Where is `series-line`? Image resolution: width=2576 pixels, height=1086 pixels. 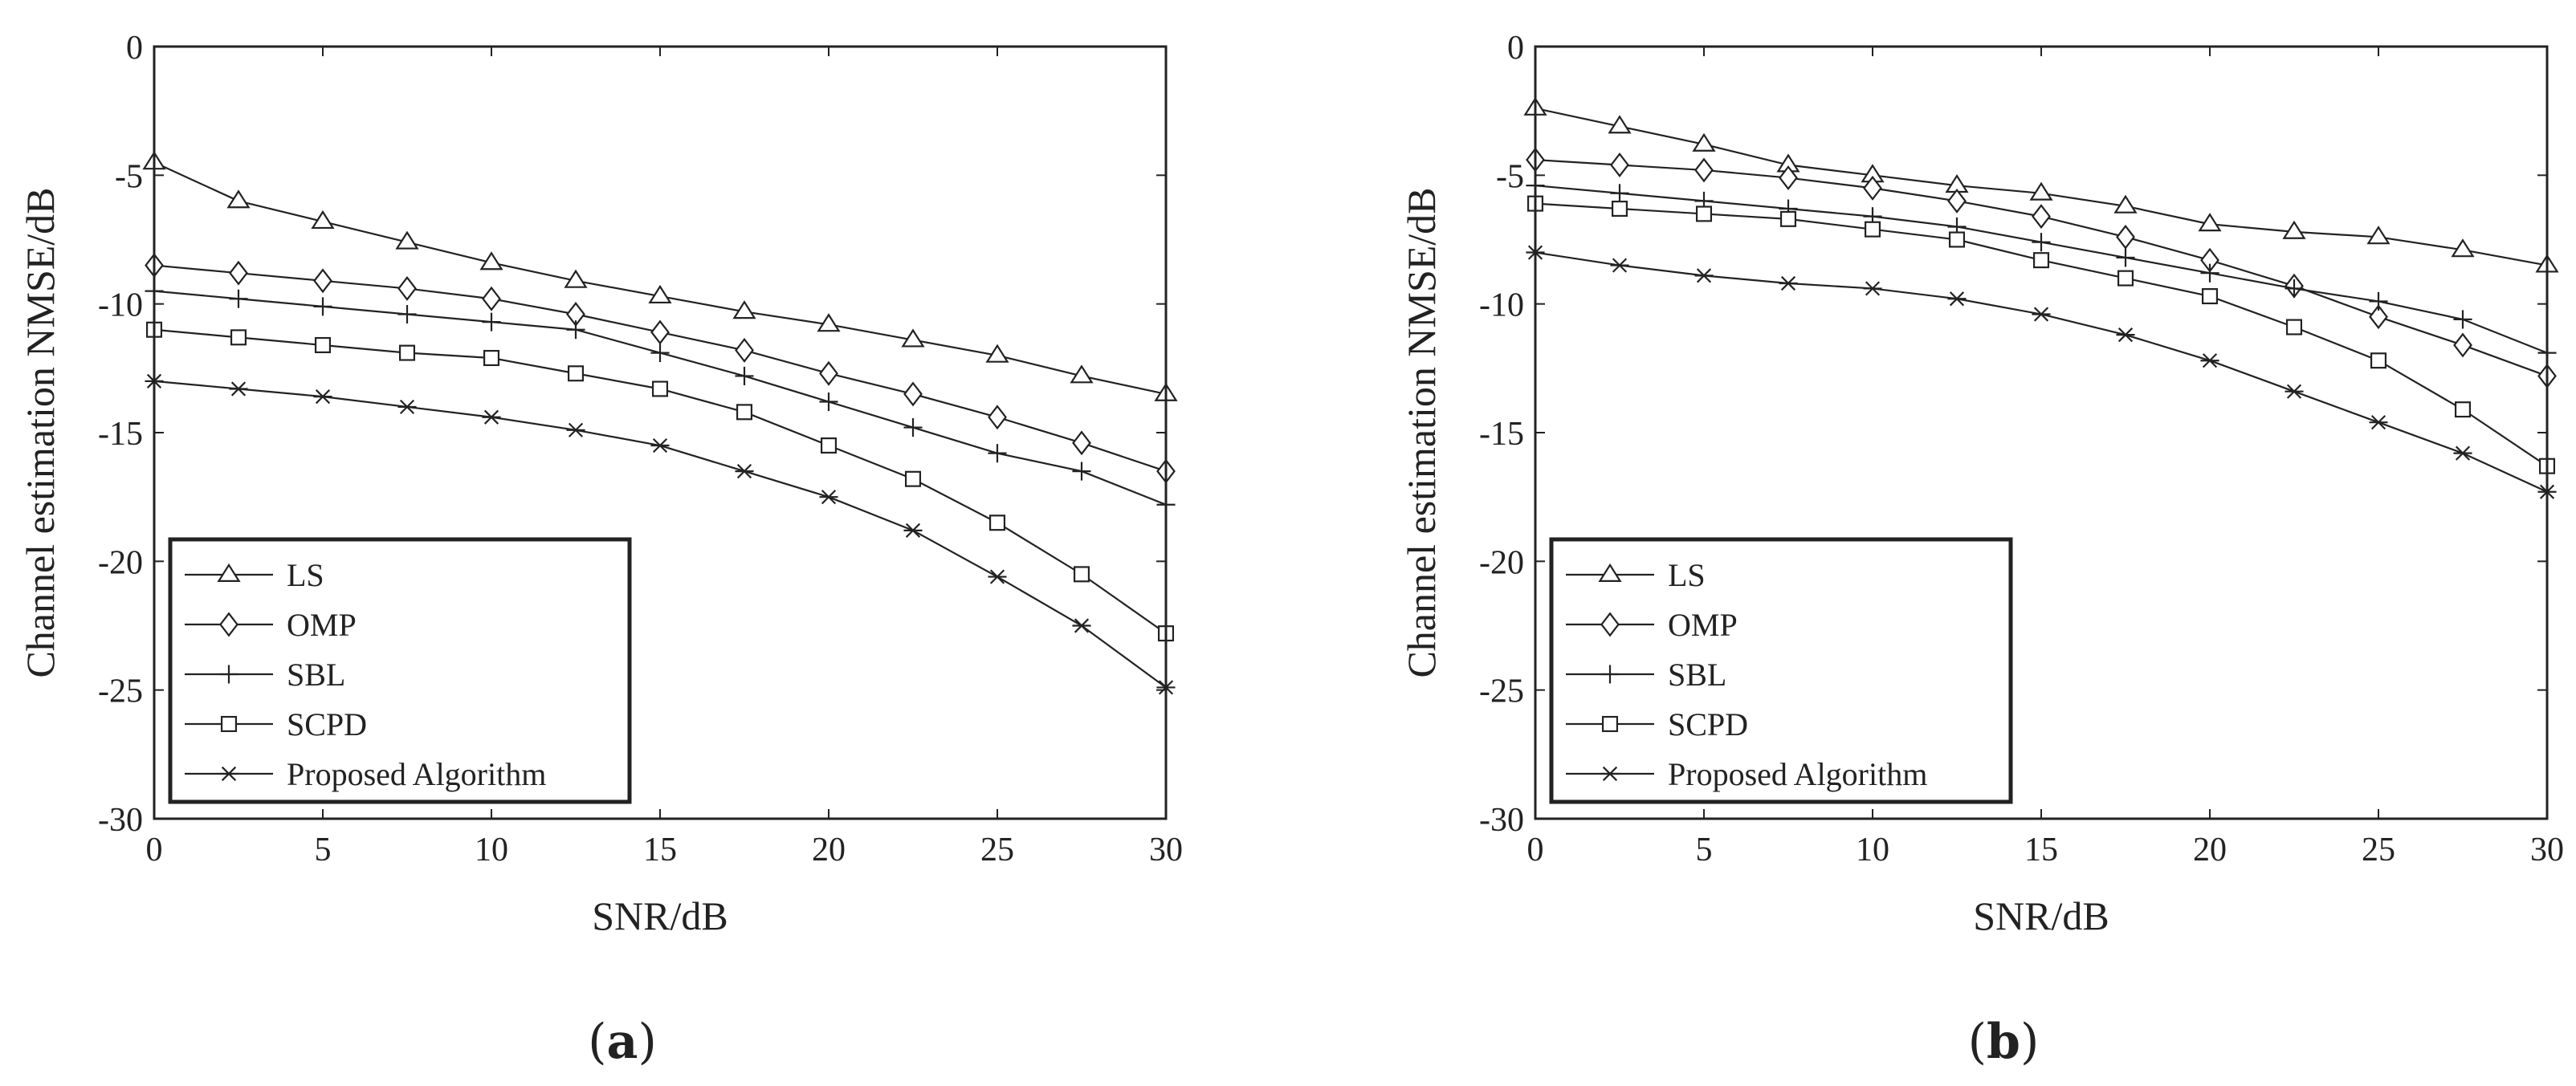
series-line is located at coordinates (2041, 372).